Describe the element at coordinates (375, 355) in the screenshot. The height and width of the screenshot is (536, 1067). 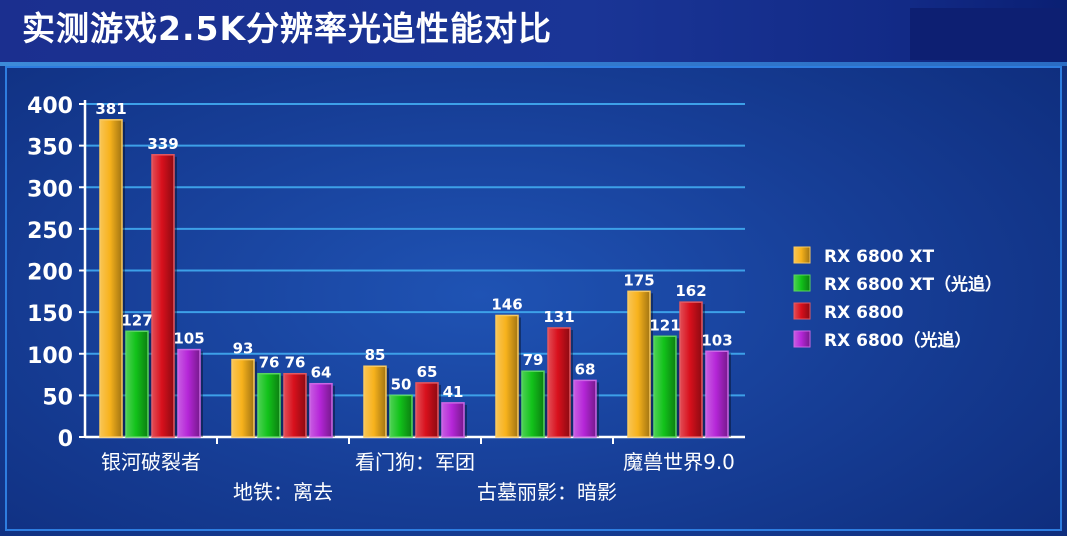
I see `data-label: 85` at that location.